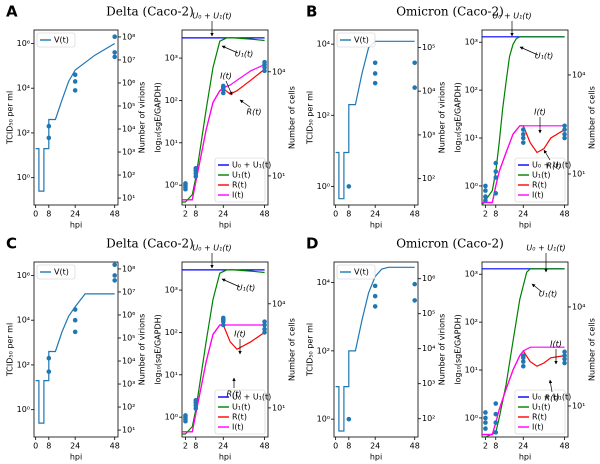 This screenshot has height=464, width=600. Describe the element at coordinates (428, 134) in the screenshot. I see `y2-tick-label: 10³` at that location.